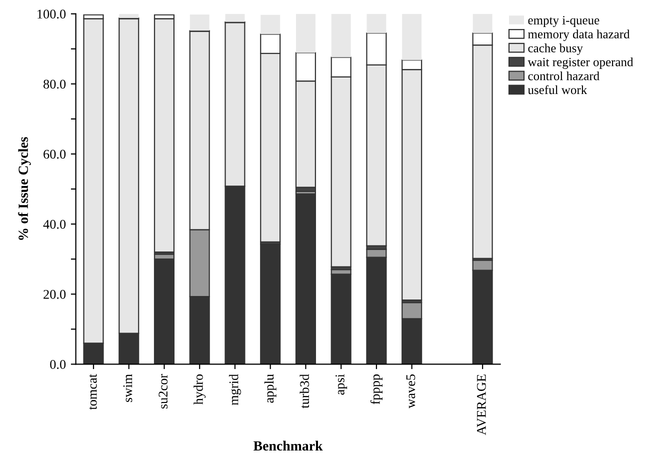 This screenshot has height=461, width=648. What do you see at coordinates (200, 389) in the screenshot?
I see `x-tick-label: hydro` at bounding box center [200, 389].